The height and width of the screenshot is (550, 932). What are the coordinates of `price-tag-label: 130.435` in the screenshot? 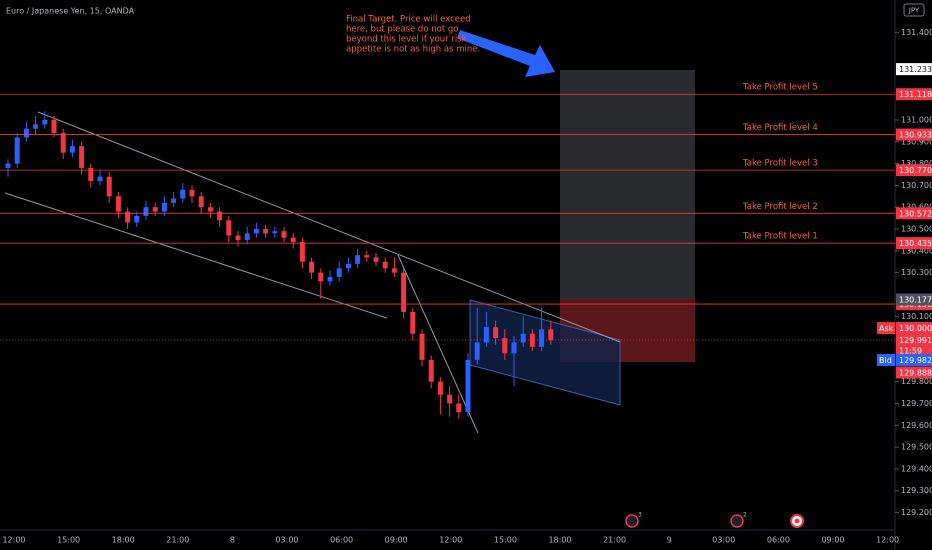 It's located at (915, 243).